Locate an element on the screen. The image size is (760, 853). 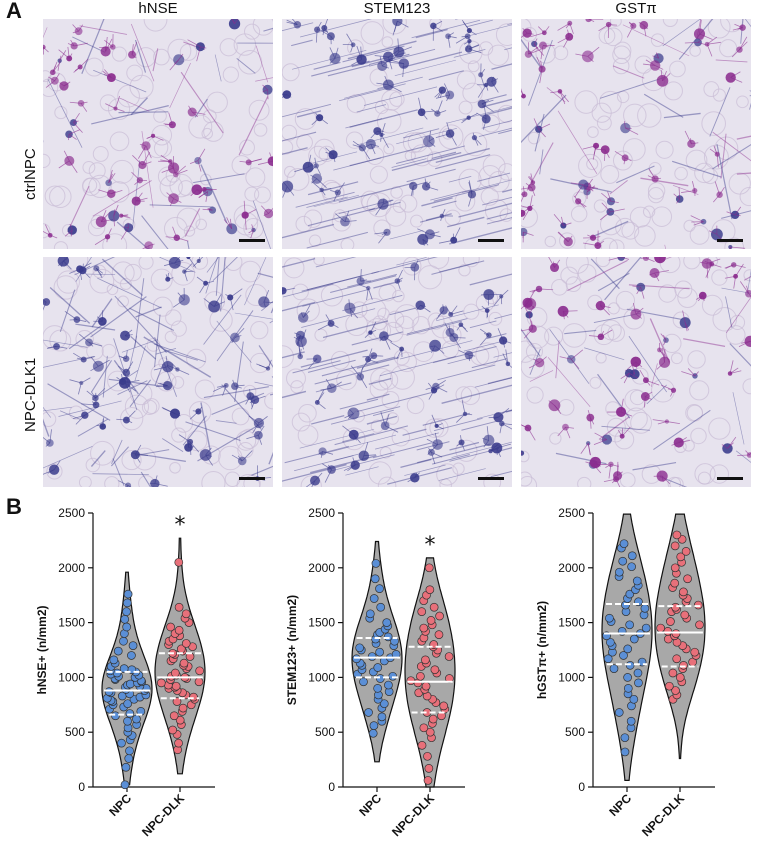
micrograph-npc-dlk1-hnse is located at coordinates (158, 372).